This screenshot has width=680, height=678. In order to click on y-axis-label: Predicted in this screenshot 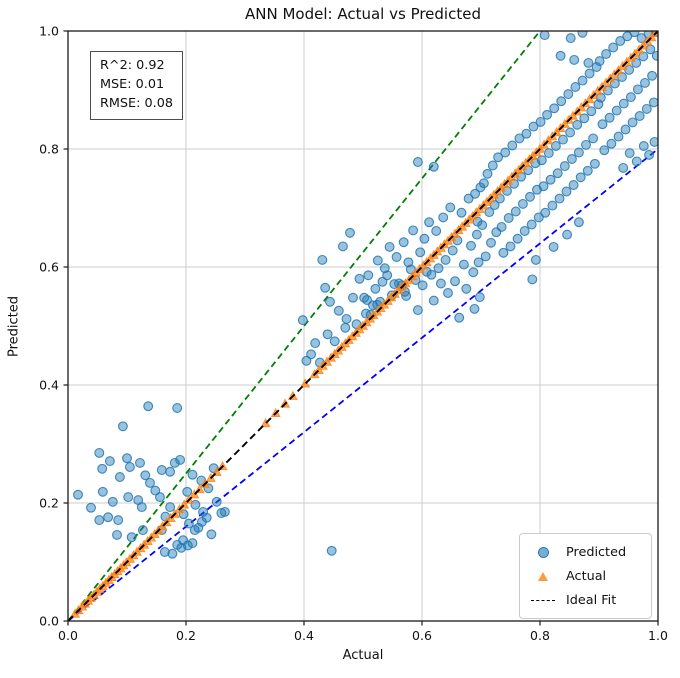, I will do `click(14, 326)`.